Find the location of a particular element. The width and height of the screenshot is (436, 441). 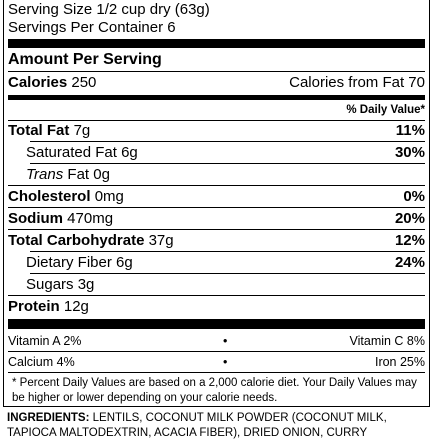

calories-value: 250 is located at coordinates (84, 82).